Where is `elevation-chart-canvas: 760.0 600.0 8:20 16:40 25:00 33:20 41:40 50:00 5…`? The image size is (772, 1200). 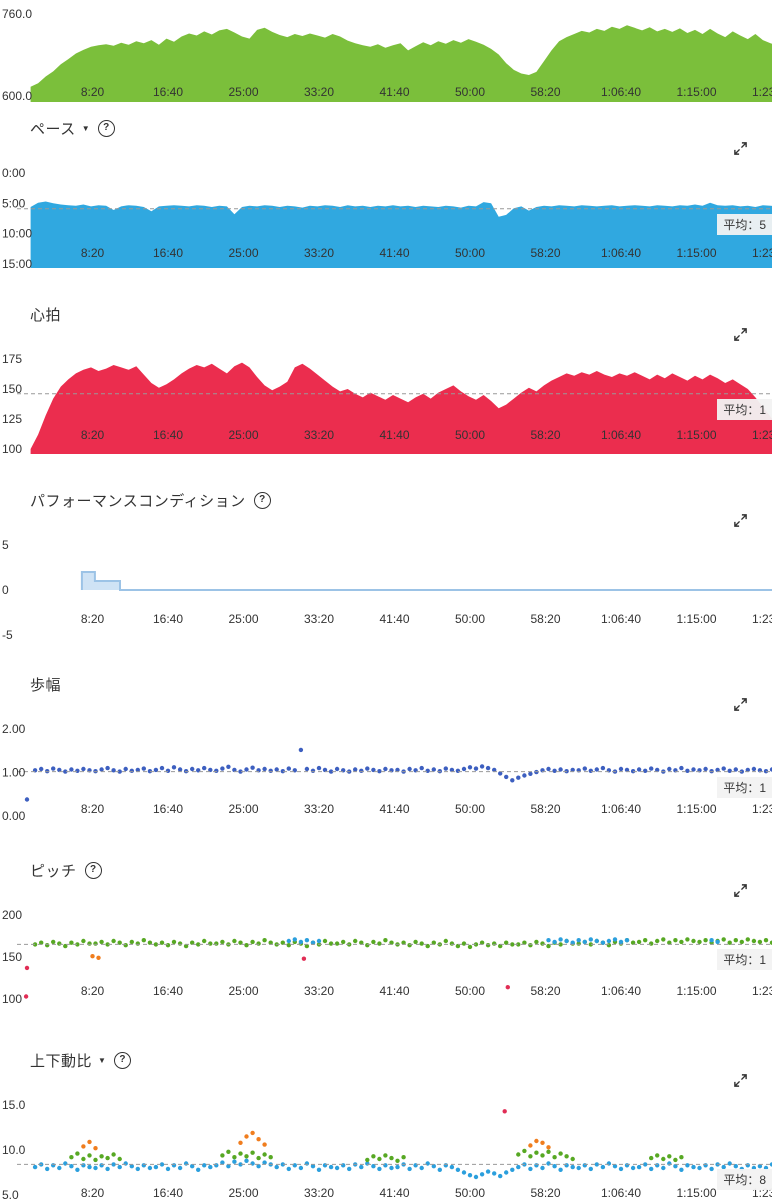
elevation-chart-canvas: 760.0 600.0 8:20 16:40 25:00 33:20 41:40 50:00 5… is located at coordinates (386, 52).